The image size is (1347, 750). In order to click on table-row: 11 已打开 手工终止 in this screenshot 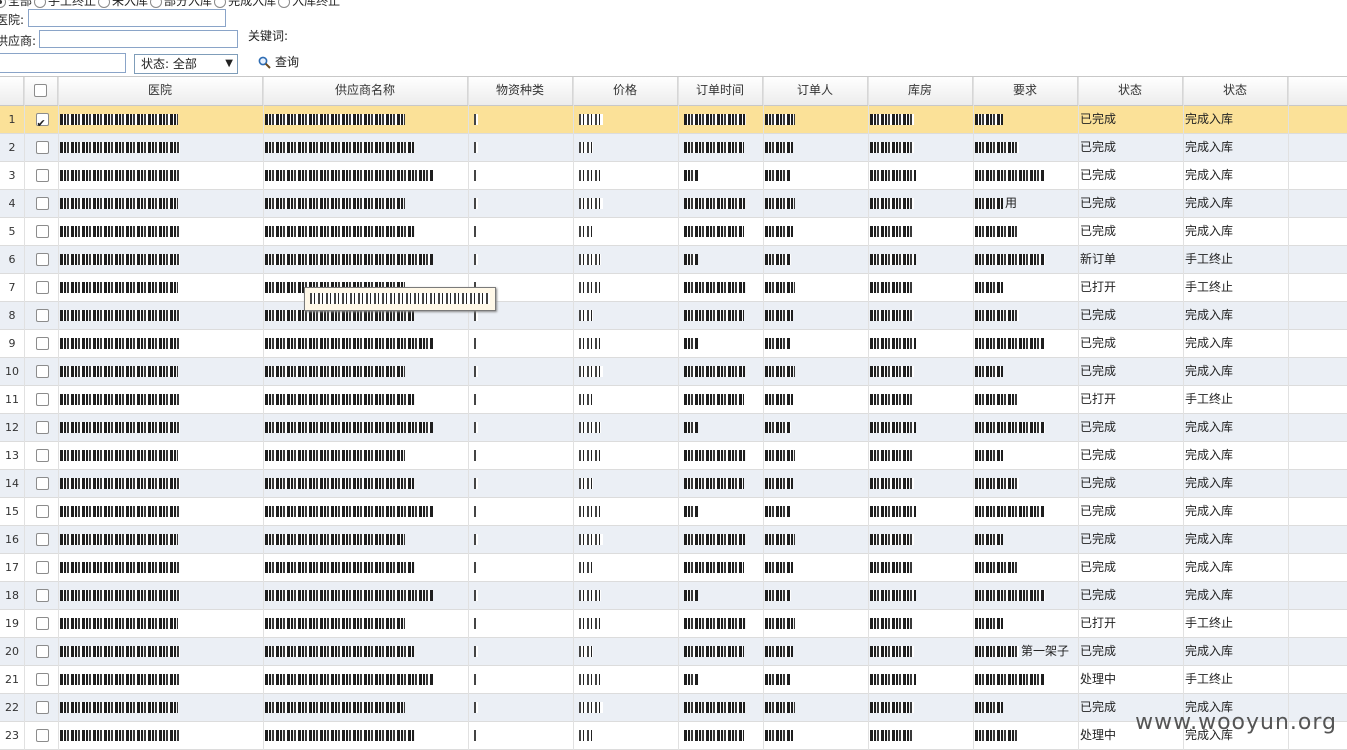, I will do `click(673, 400)`.